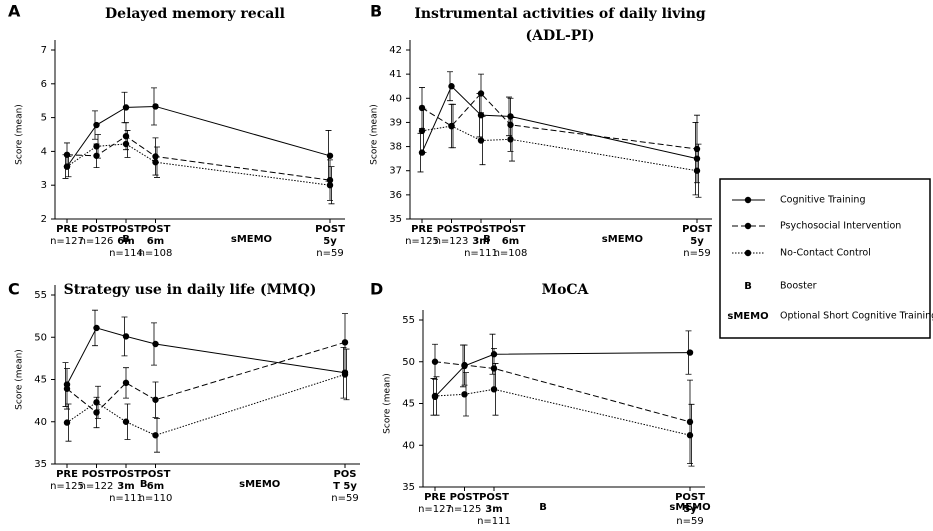 Image resolution: width=933 pixels, height=531 pixels. What do you see at coordinates (44, 84) in the screenshot?
I see `y-tick-label: 6` at bounding box center [44, 84].